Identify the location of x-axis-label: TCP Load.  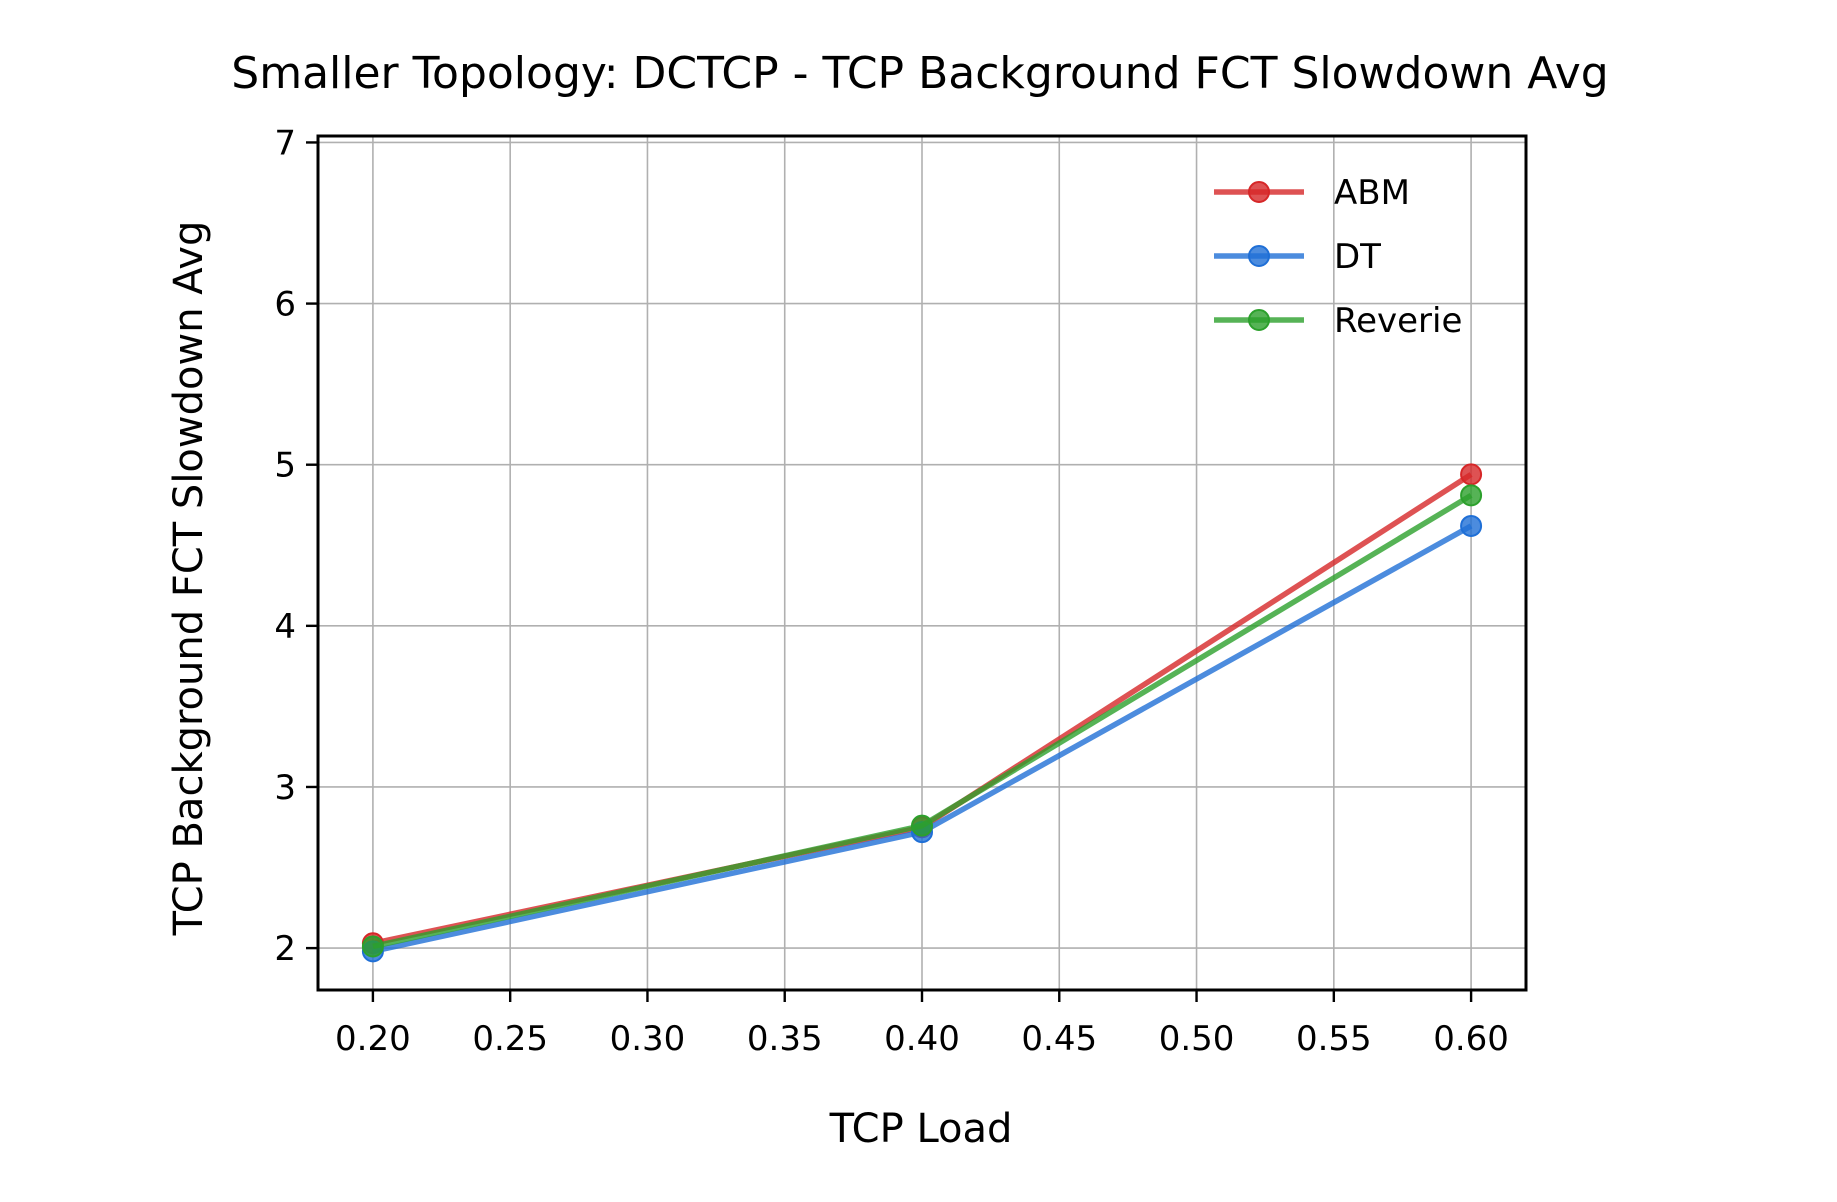
(921, 1129).